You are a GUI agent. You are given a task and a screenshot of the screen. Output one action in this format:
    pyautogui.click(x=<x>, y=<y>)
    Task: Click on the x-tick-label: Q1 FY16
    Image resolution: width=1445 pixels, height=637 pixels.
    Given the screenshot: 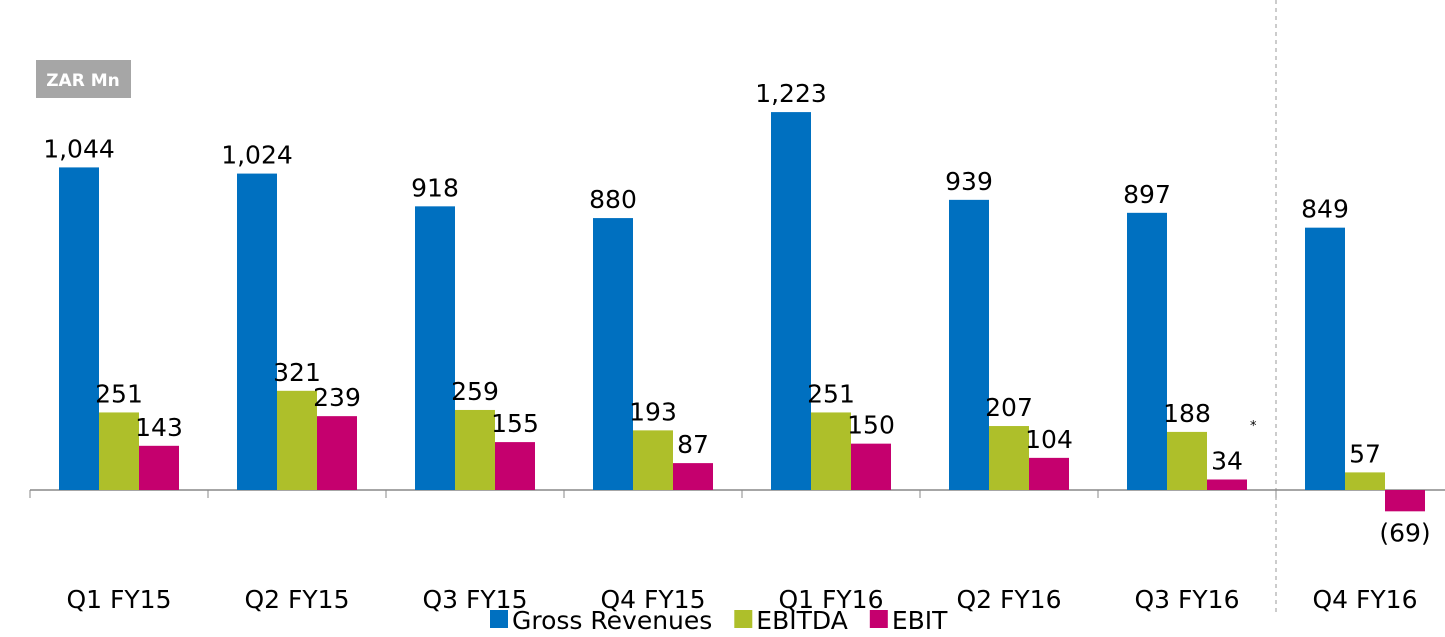 What is the action you would take?
    pyautogui.click(x=831, y=599)
    